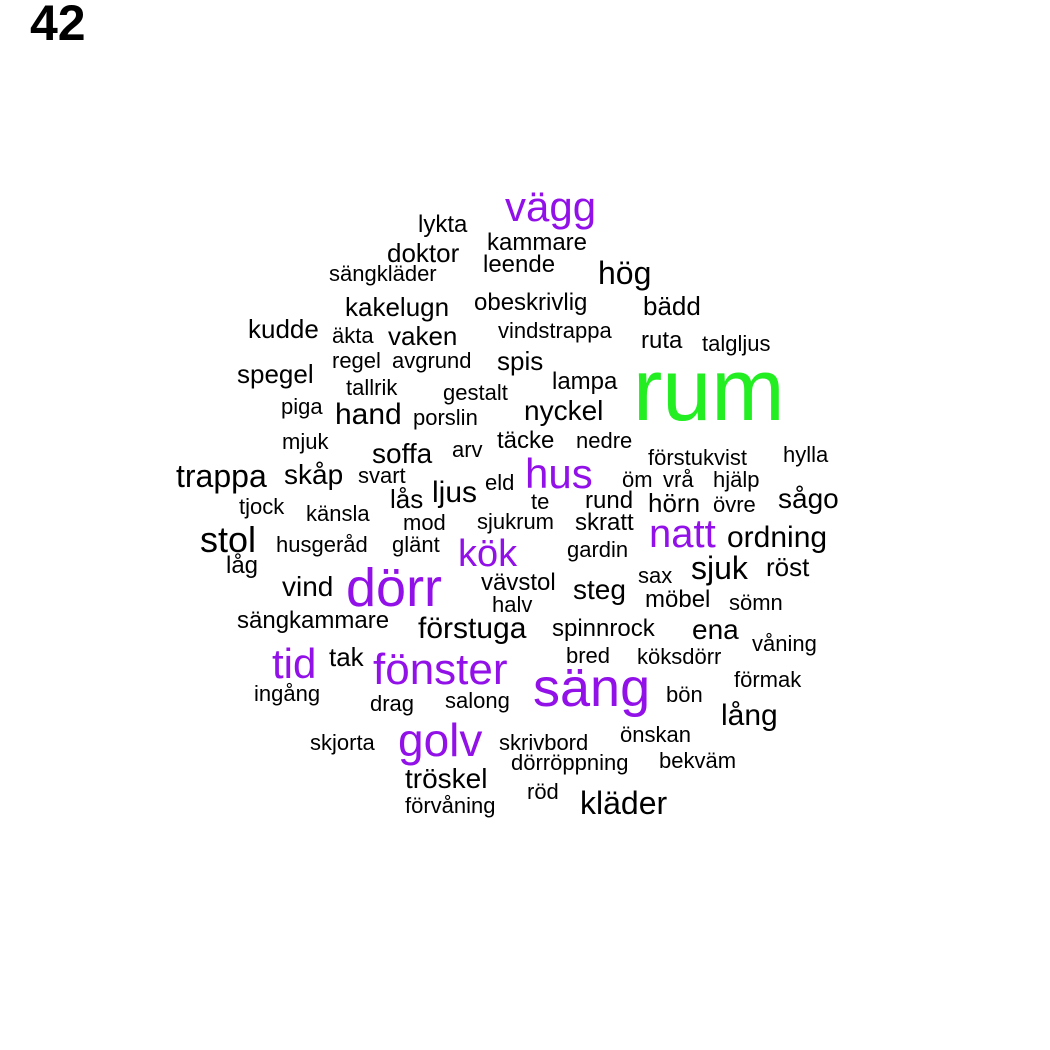 Image resolution: width=1050 pixels, height=1050 pixels. What do you see at coordinates (777, 537) in the screenshot?
I see `cloud-word: ordning` at bounding box center [777, 537].